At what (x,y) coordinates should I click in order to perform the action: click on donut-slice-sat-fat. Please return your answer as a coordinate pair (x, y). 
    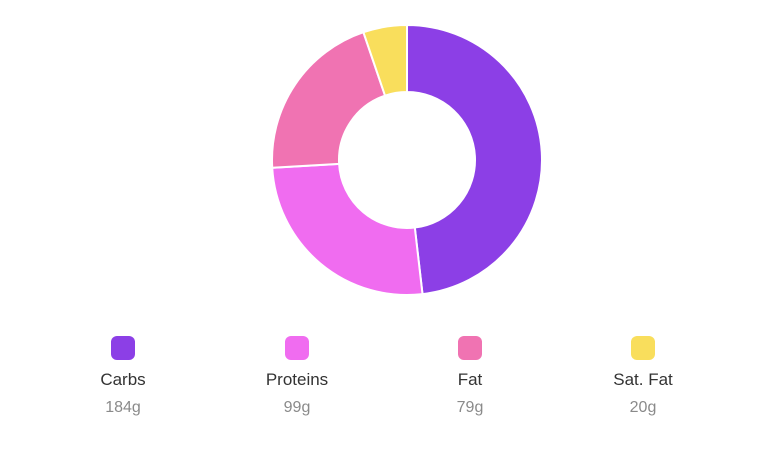
    Looking at the image, I should click on (385, 60).